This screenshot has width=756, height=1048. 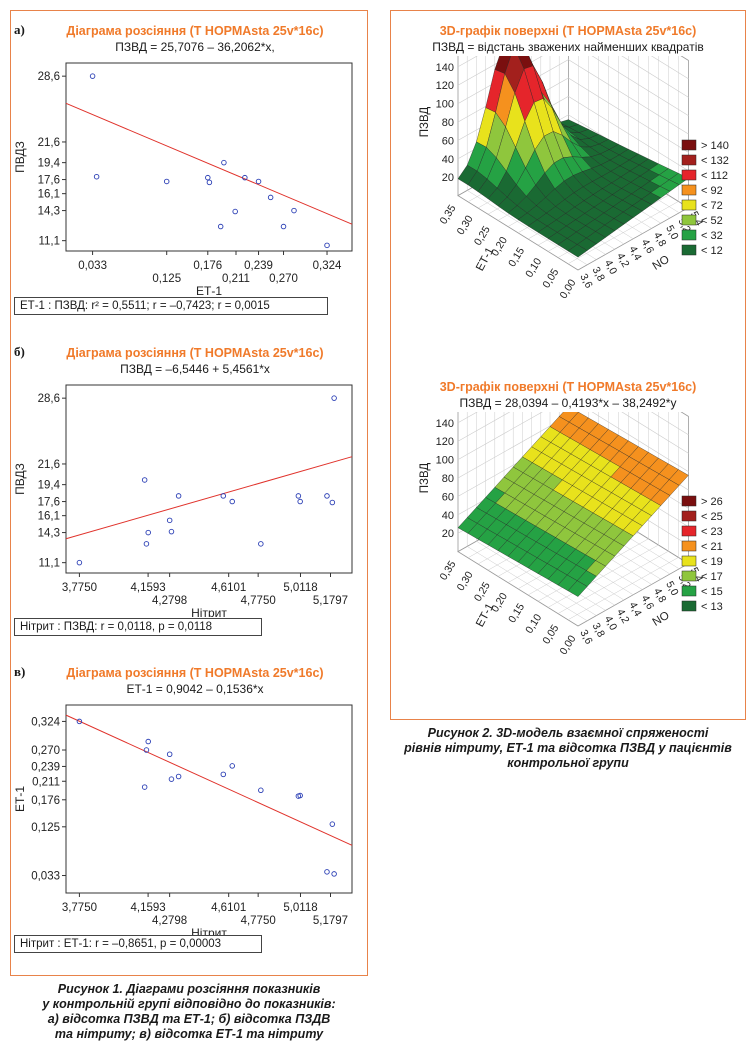 What do you see at coordinates (45, 767) in the screenshot?
I see `chart-c-y-tick-label: 0,239` at bounding box center [45, 767].